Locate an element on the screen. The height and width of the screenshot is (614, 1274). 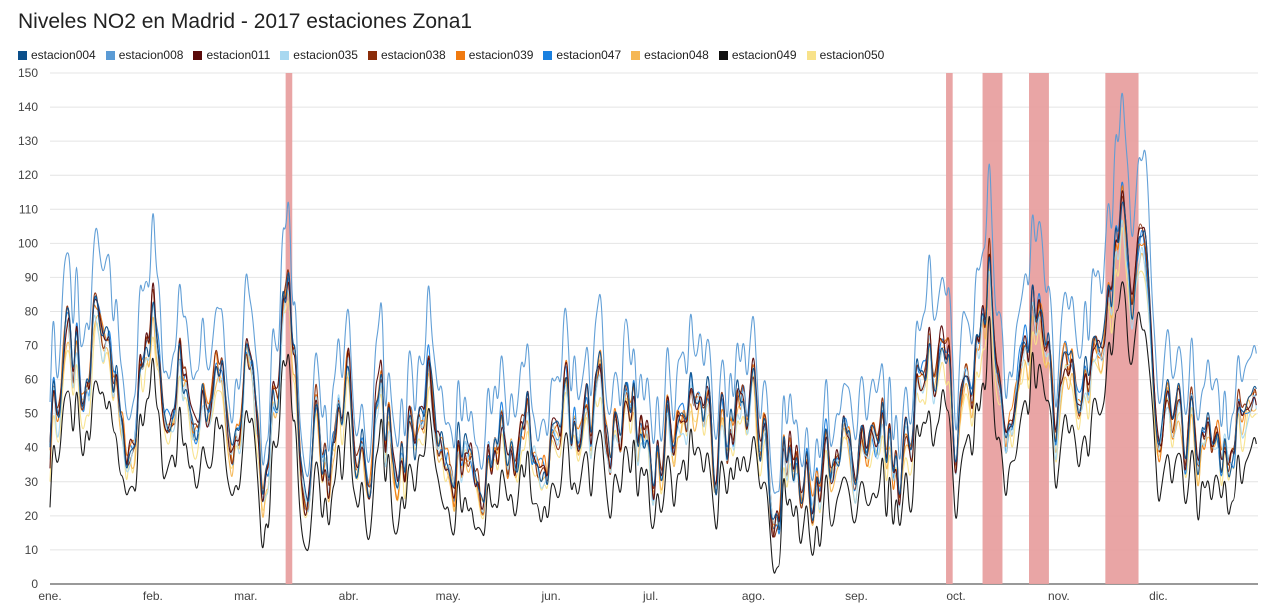
x-tick-label: ene. is located at coordinates (49, 596).